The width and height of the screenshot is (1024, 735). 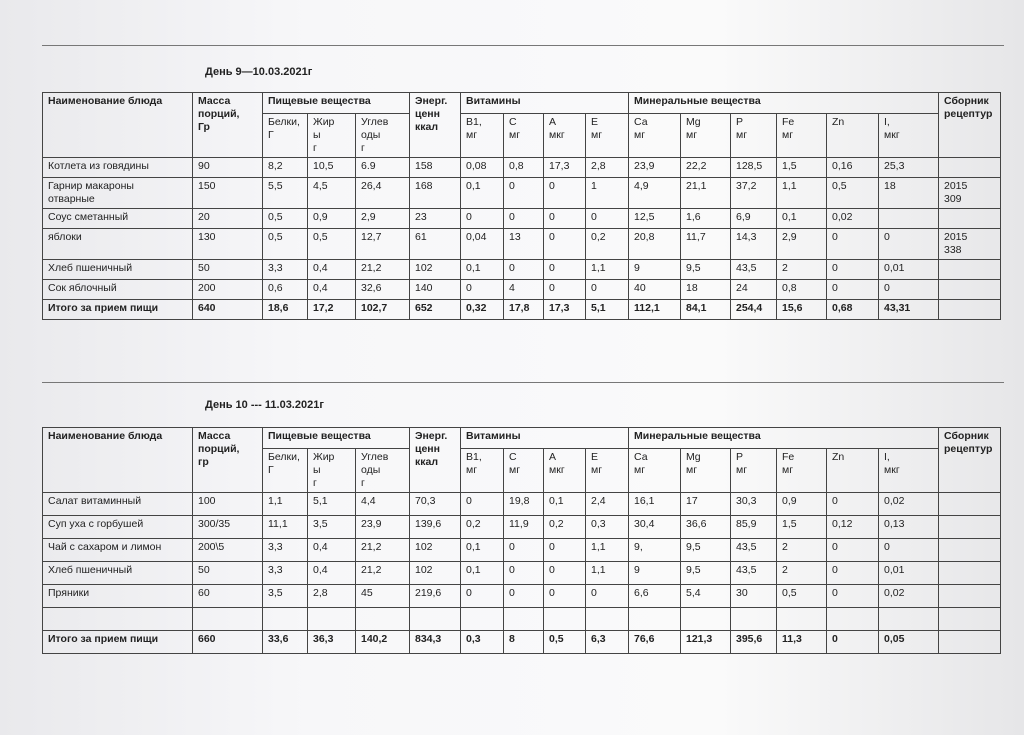 What do you see at coordinates (607, 309) in the screenshot?
I see `table-cell: 5,1` at bounding box center [607, 309].